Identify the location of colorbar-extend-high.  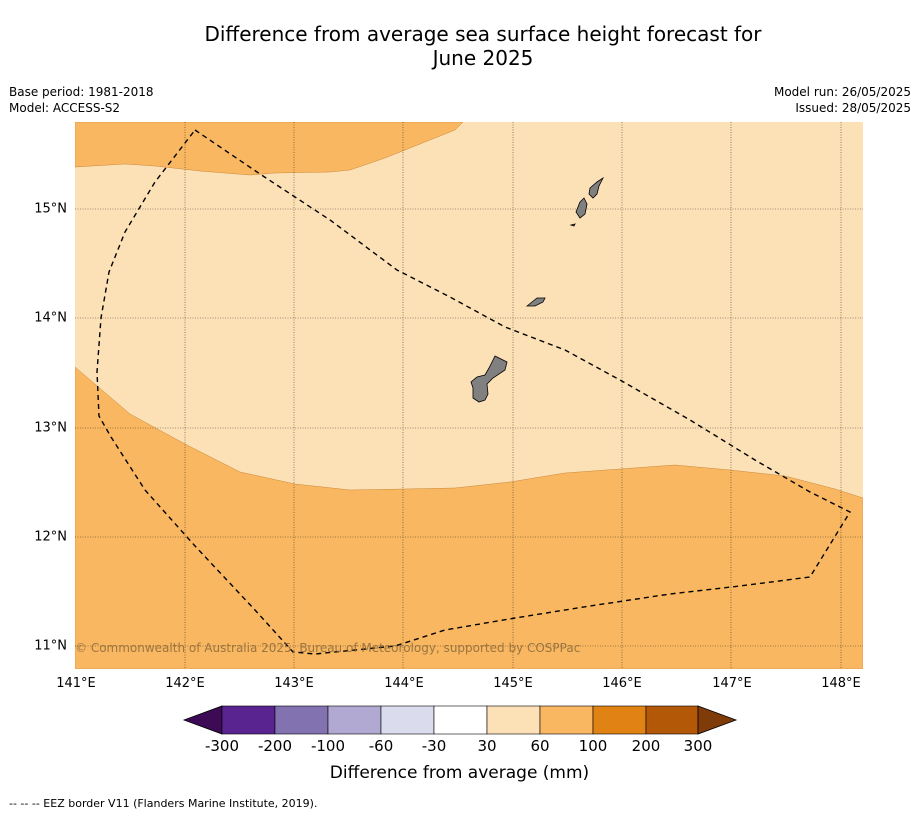
(717, 720).